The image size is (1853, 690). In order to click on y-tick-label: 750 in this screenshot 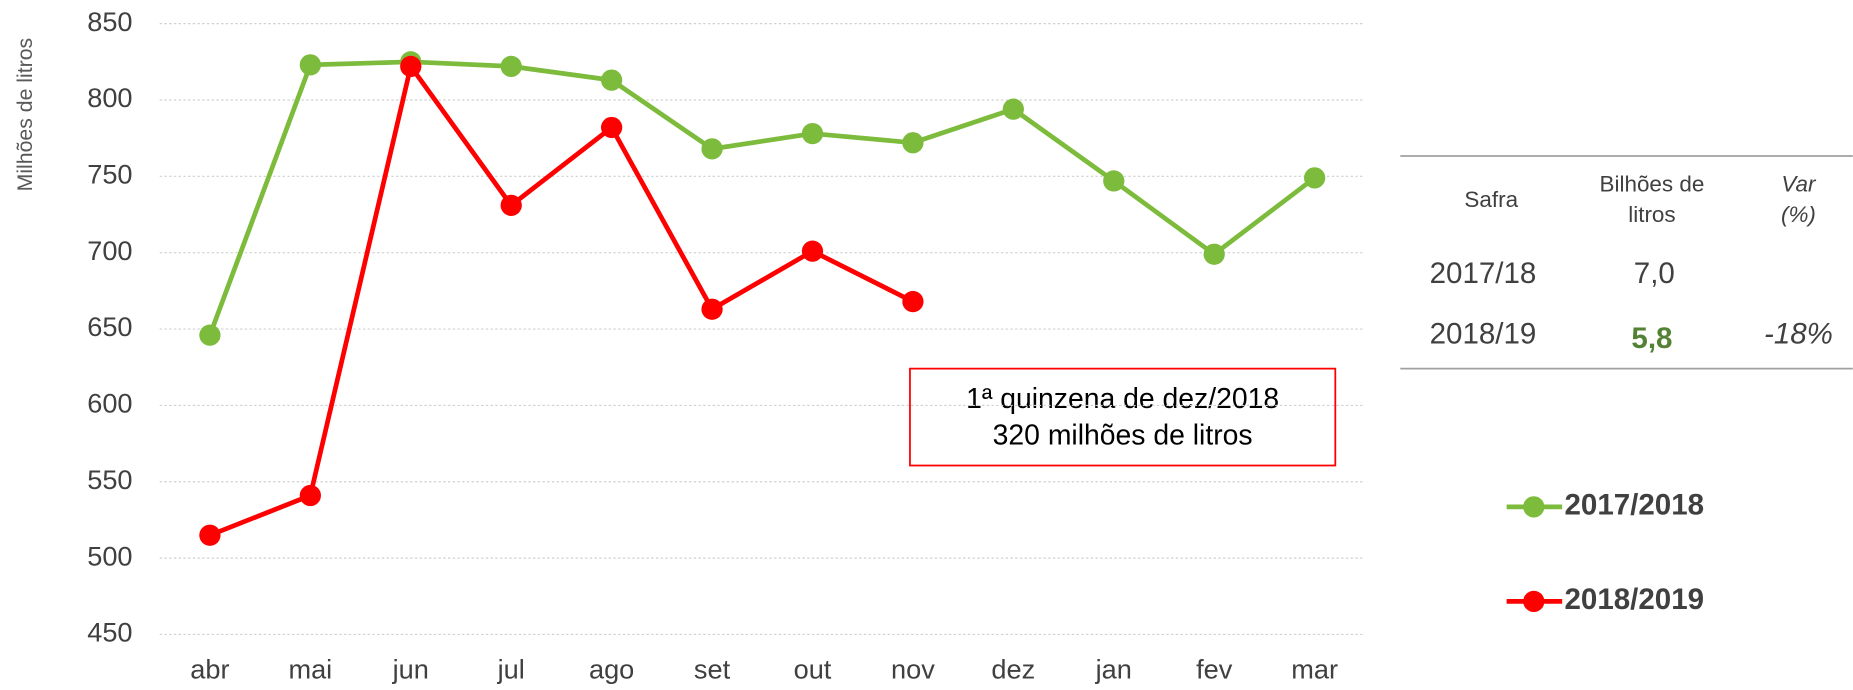, I will do `click(109, 174)`.